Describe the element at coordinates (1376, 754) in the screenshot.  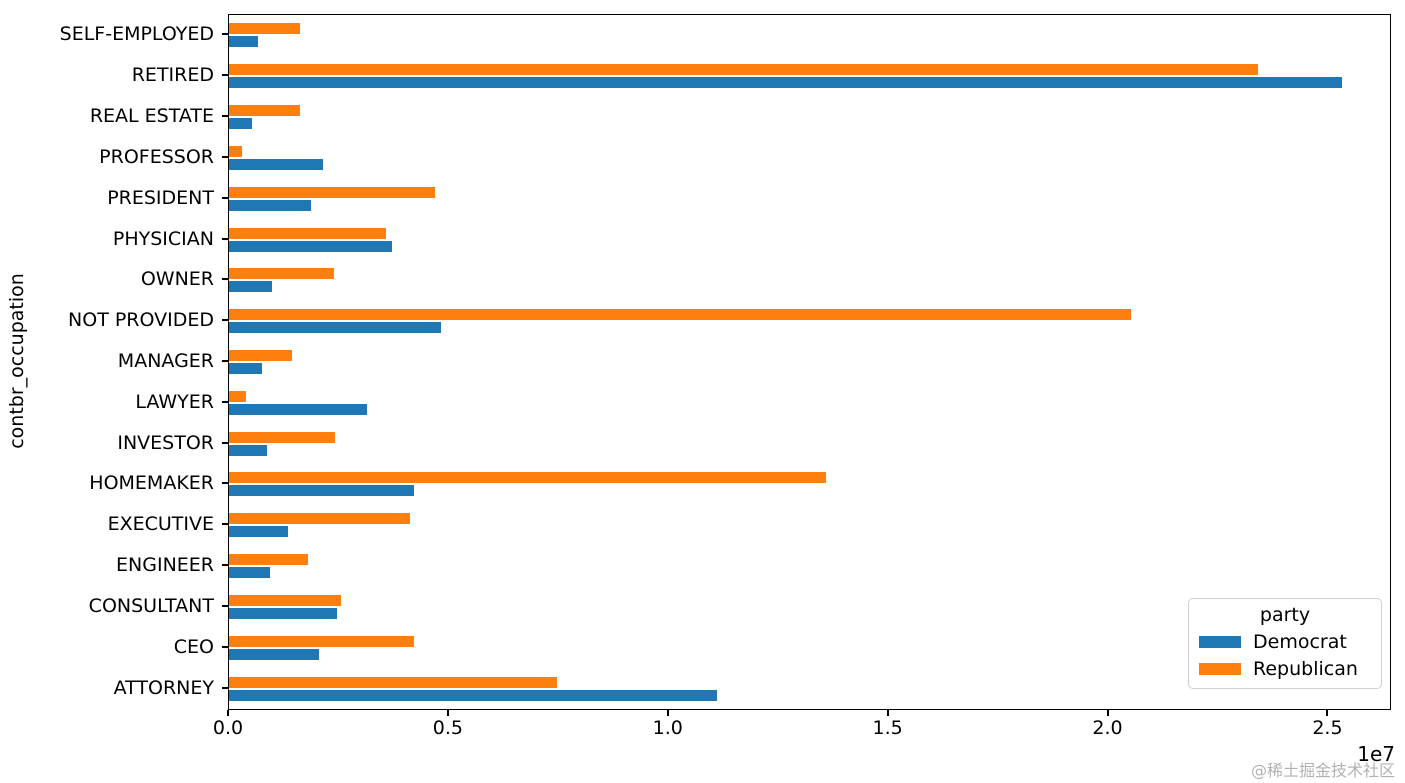
I see `x-axis-offset-label: 1e7` at that location.